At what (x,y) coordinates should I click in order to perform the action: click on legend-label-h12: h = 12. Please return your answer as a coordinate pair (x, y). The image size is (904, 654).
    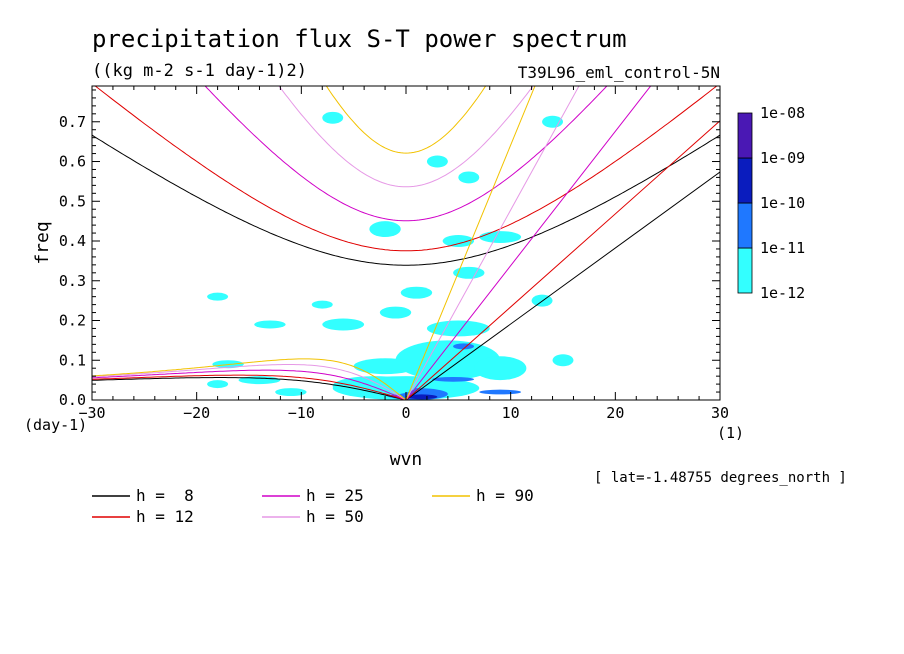
    Looking at the image, I should click on (165, 516).